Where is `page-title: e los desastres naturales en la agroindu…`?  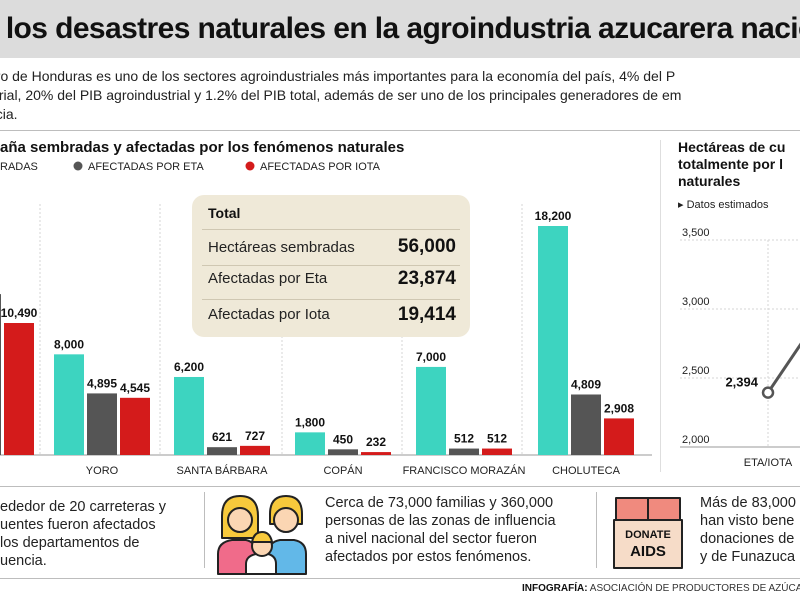 page-title: e los desastres naturales en la agroindu… is located at coordinates (400, 28).